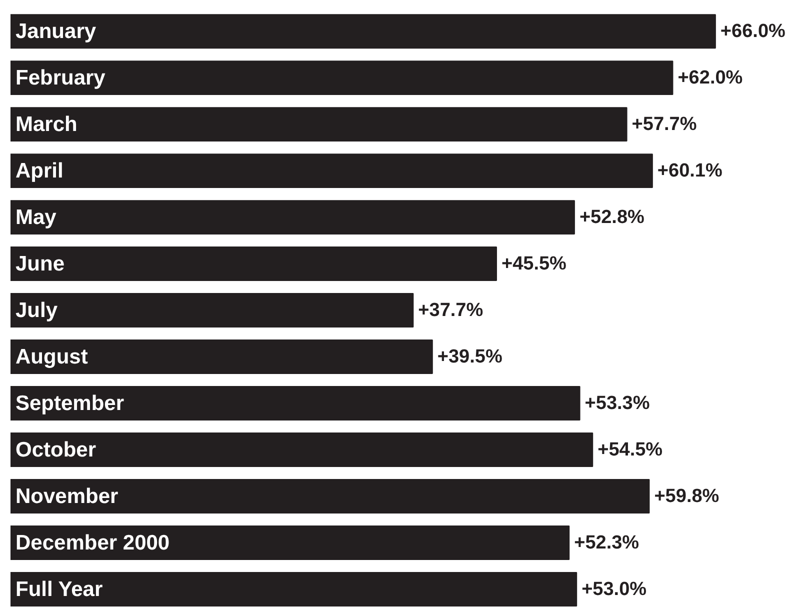 The image size is (800, 614). I want to click on data-label: +52.8%, so click(612, 217).